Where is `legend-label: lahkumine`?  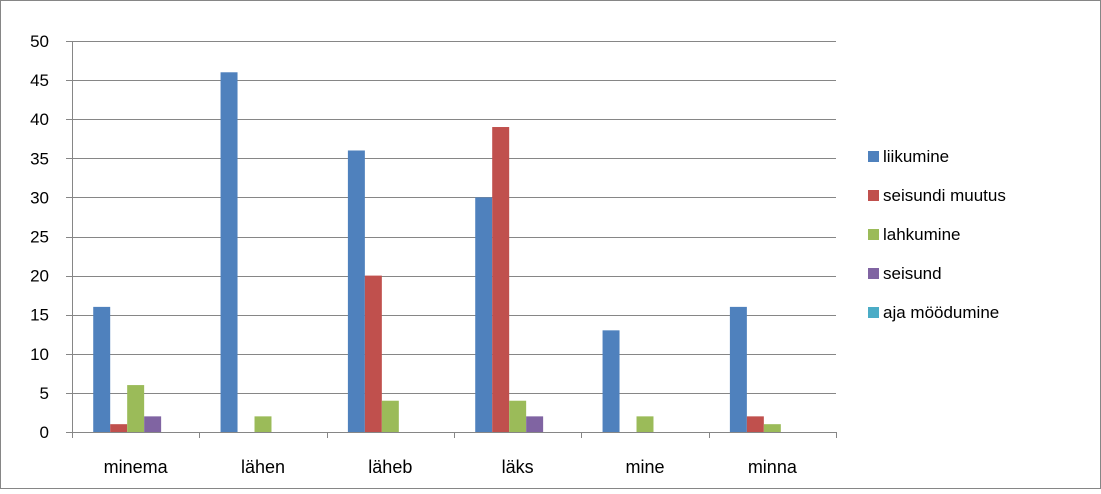 legend-label: lahkumine is located at coordinates (922, 234).